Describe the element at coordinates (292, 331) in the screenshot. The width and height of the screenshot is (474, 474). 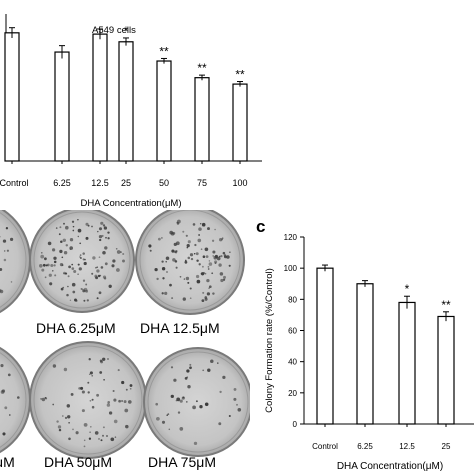
I see `y-tick-label-c-3: 60` at that location.